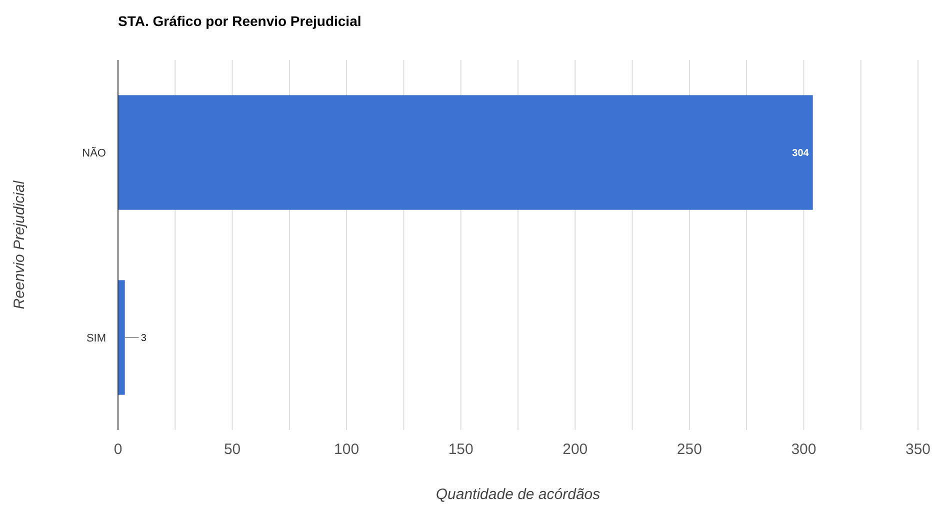 The height and width of the screenshot is (509, 936). What do you see at coordinates (801, 153) in the screenshot?
I see `data-label: 304` at bounding box center [801, 153].